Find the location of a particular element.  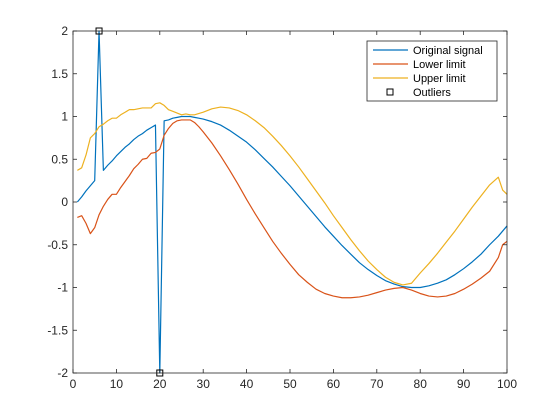

x-tick-label: 50 is located at coordinates (290, 384).